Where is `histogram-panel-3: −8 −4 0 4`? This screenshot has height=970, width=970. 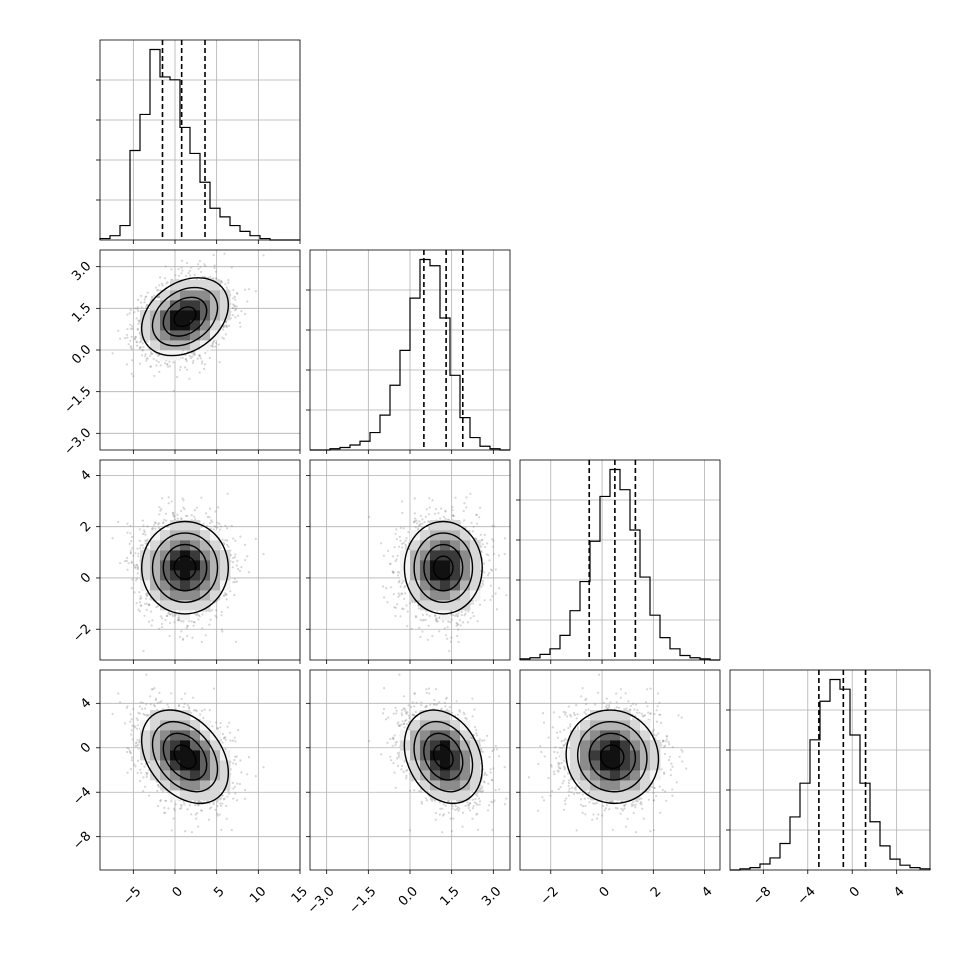
histogram-panel-3: −8 −4 0 4 is located at coordinates (828, 788).